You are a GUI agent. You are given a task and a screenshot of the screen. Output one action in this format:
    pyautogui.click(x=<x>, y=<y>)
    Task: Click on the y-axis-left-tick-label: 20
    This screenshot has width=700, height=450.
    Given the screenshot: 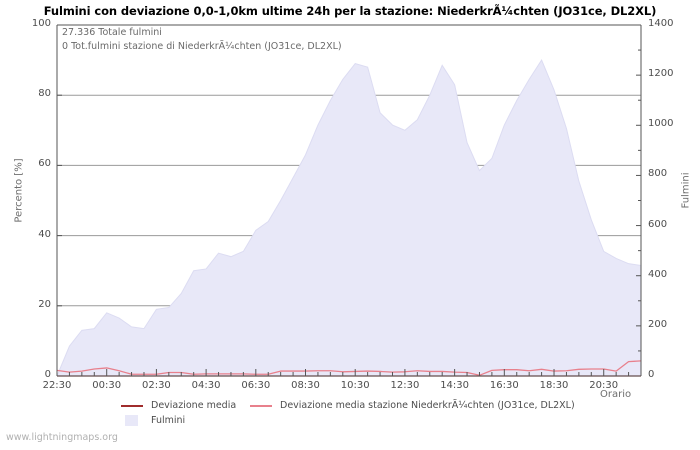 What is the action you would take?
    pyautogui.click(x=44, y=304)
    